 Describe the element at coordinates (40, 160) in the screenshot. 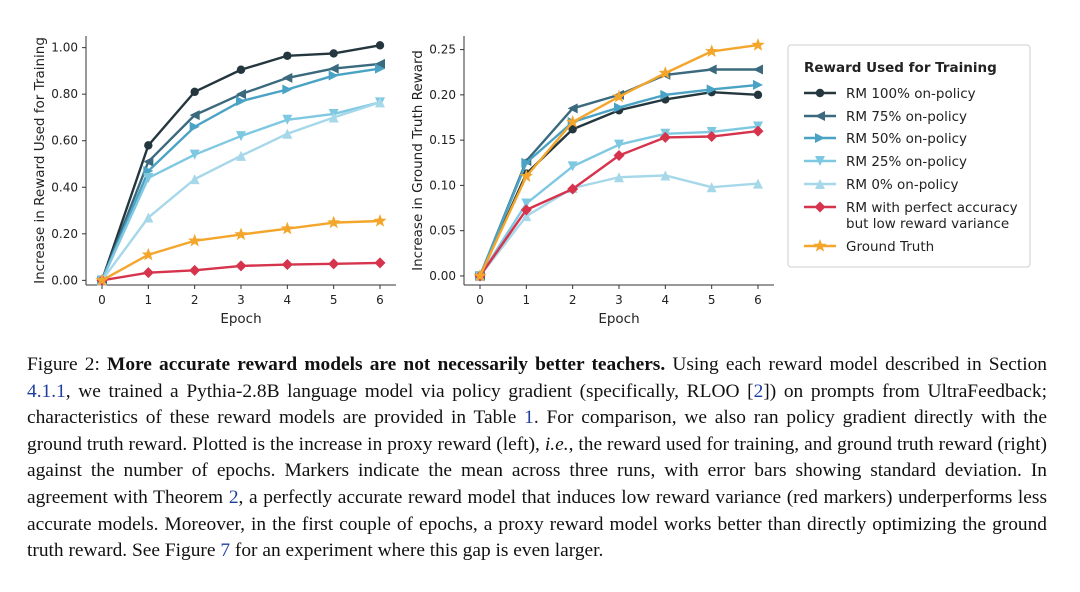

I see `left-y-axis-label: Increase in Reward Used for Training` at that location.